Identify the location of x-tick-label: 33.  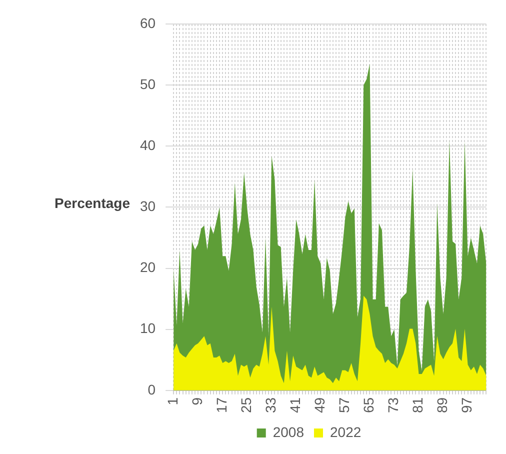
(270, 405).